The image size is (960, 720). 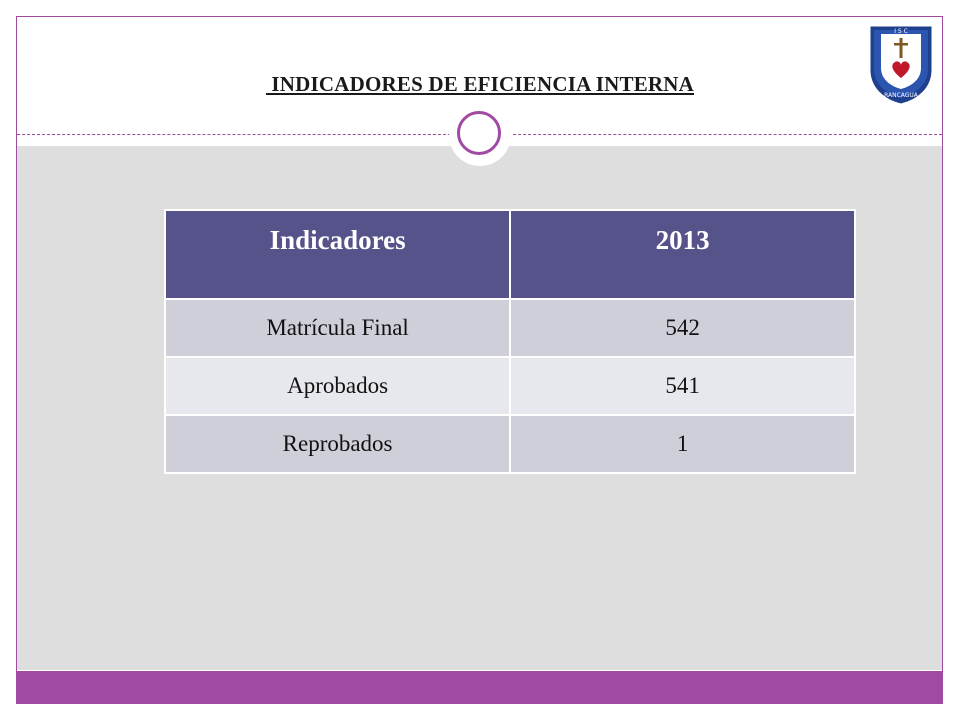 What do you see at coordinates (682, 444) in the screenshot?
I see `indicator-value-cell: 1` at bounding box center [682, 444].